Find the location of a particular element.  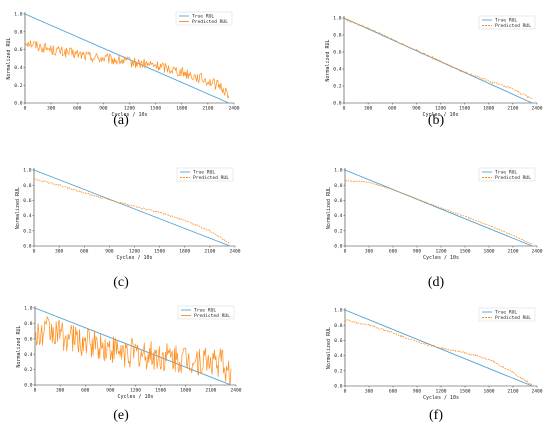

panel-label: (d) is located at coordinates (436, 282).